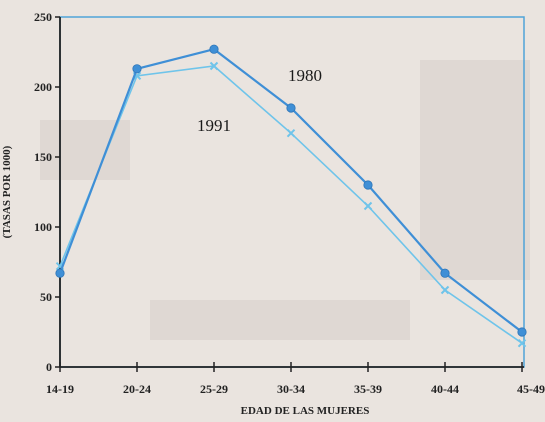 The image size is (545, 422). What do you see at coordinates (214, 125) in the screenshot?
I see `series-label-1991: 1991` at bounding box center [214, 125].